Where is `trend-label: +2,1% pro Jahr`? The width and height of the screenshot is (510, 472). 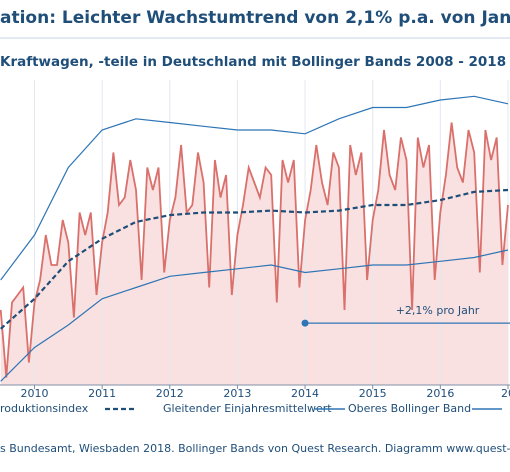
trend-label: +2,1% pro Jahr is located at coordinates (438, 310).